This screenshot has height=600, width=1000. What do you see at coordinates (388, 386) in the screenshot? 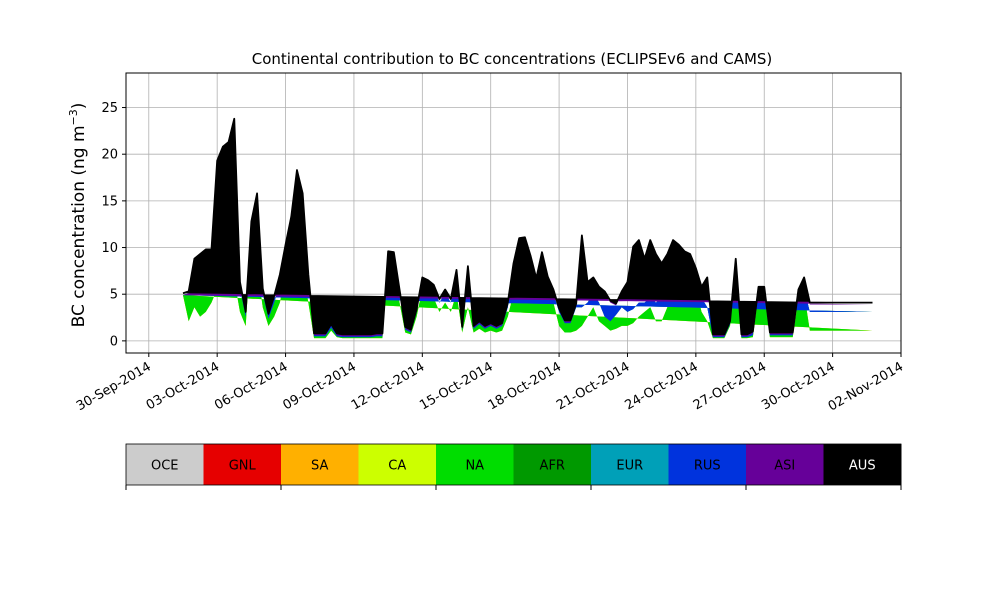
I see `x-tick-label: 12-Oct-2014` at bounding box center [388, 386].